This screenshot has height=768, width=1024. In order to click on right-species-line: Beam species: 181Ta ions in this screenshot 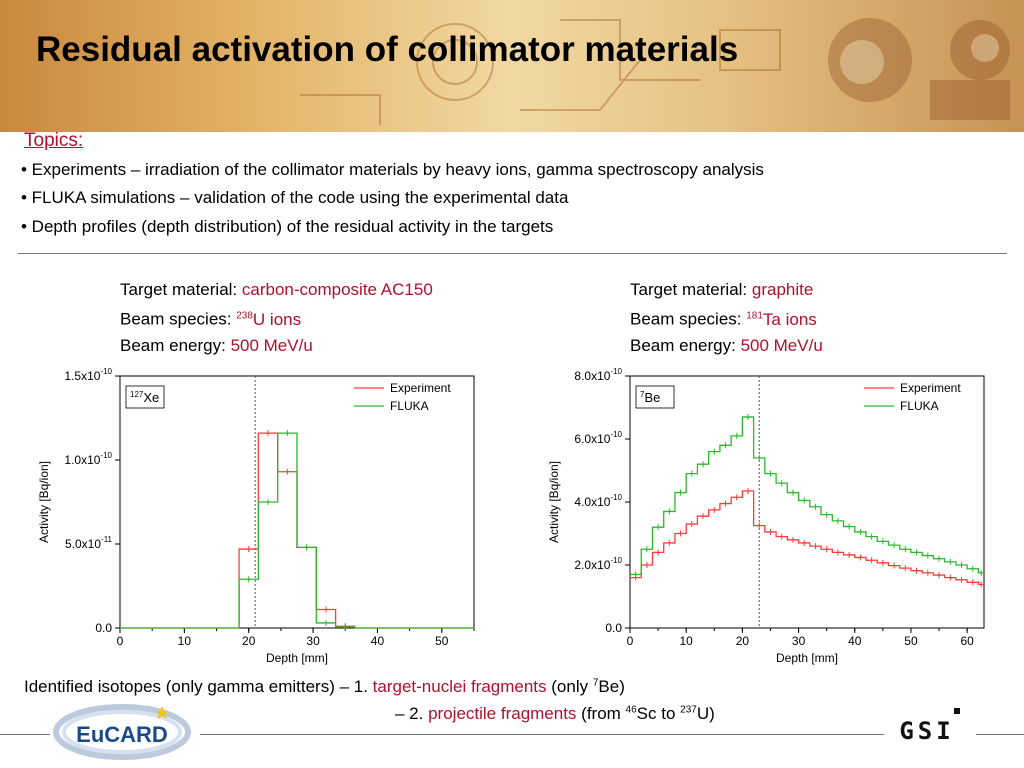, I will do `click(726, 318)`.